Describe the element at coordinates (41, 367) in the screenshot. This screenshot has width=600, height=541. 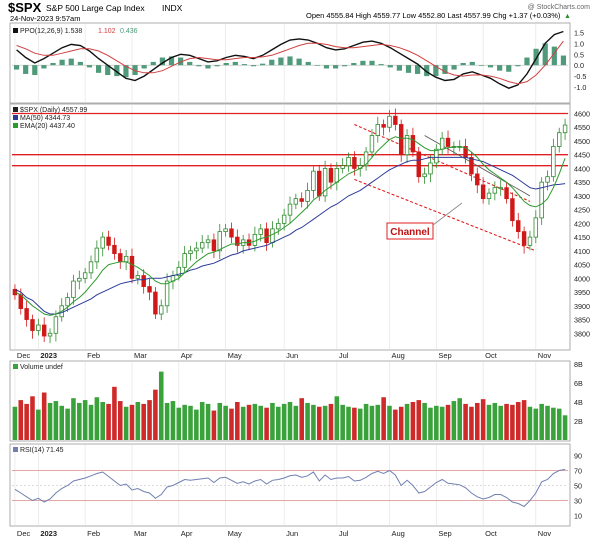
I see `legend-volume: Volume undef` at that location.